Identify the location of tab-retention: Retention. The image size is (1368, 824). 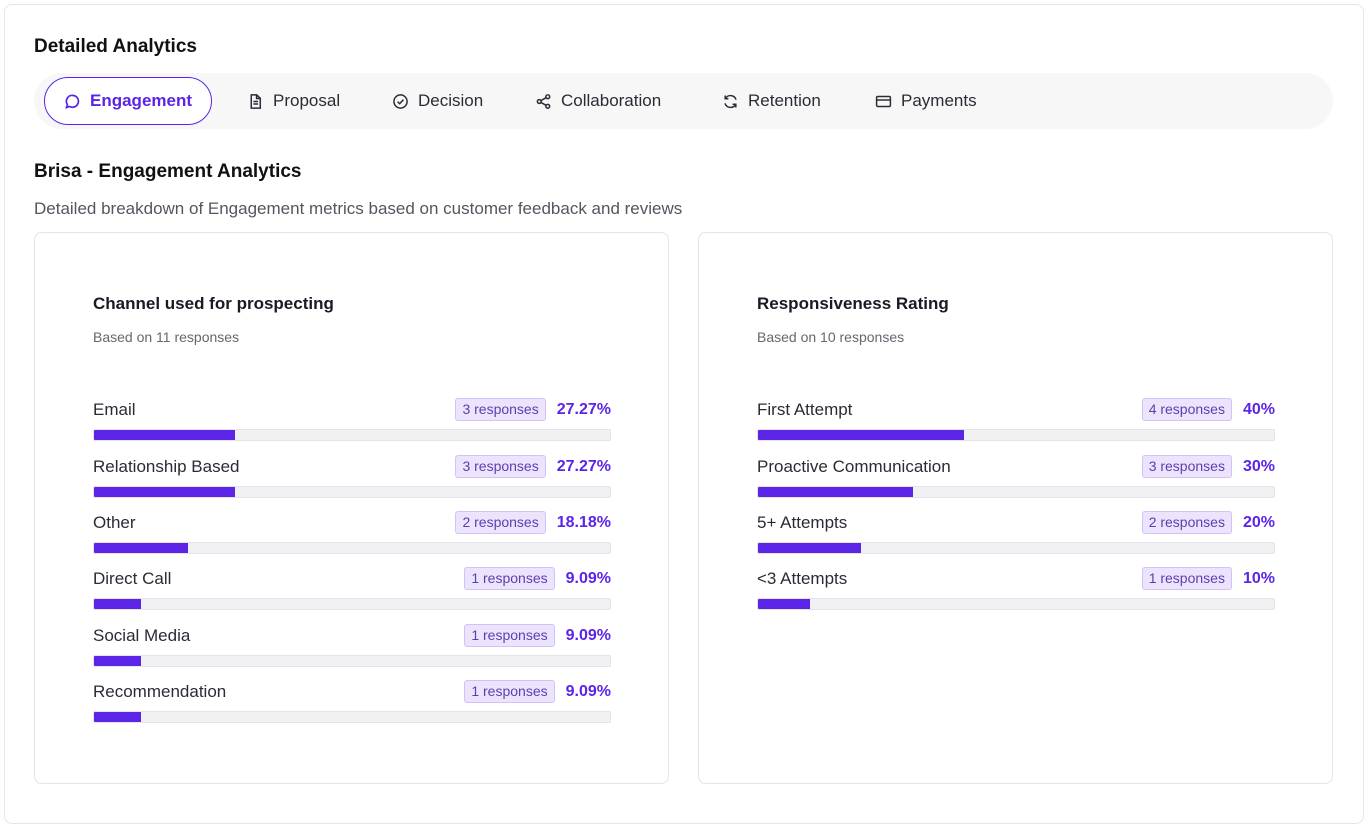
(771, 101).